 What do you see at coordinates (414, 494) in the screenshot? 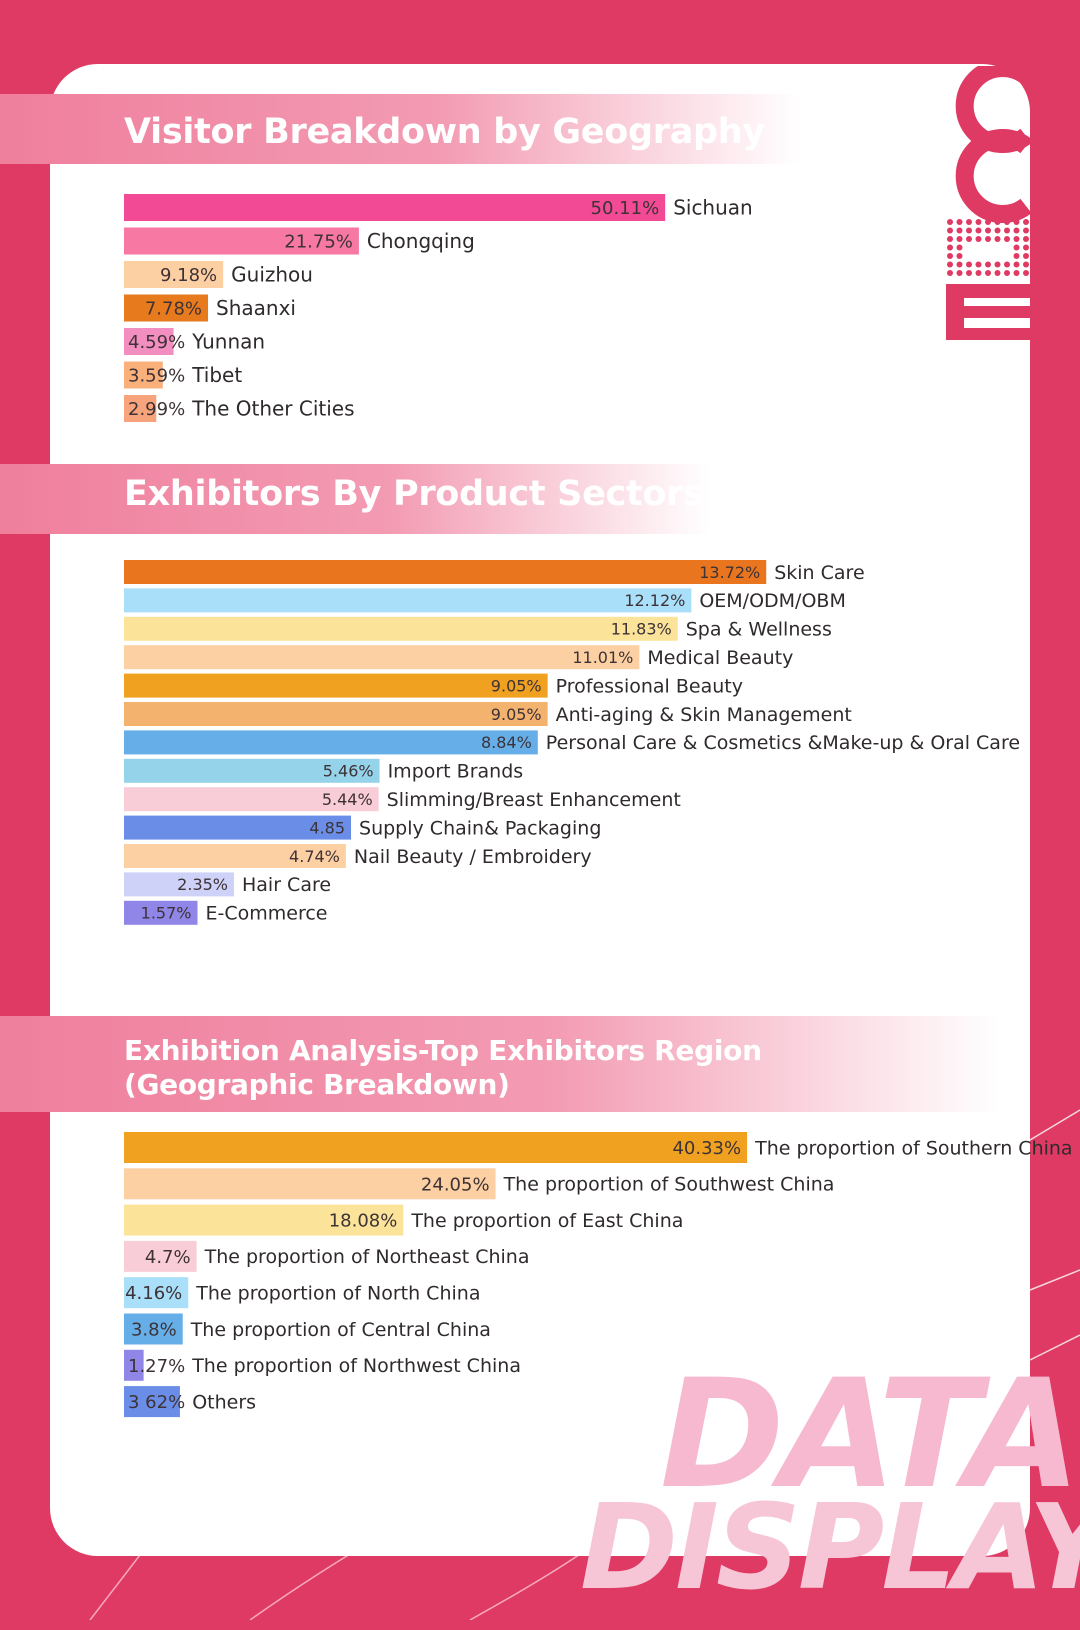
I see `section-title-product-sectors: Exhibitors By Product Sectors` at bounding box center [414, 494].